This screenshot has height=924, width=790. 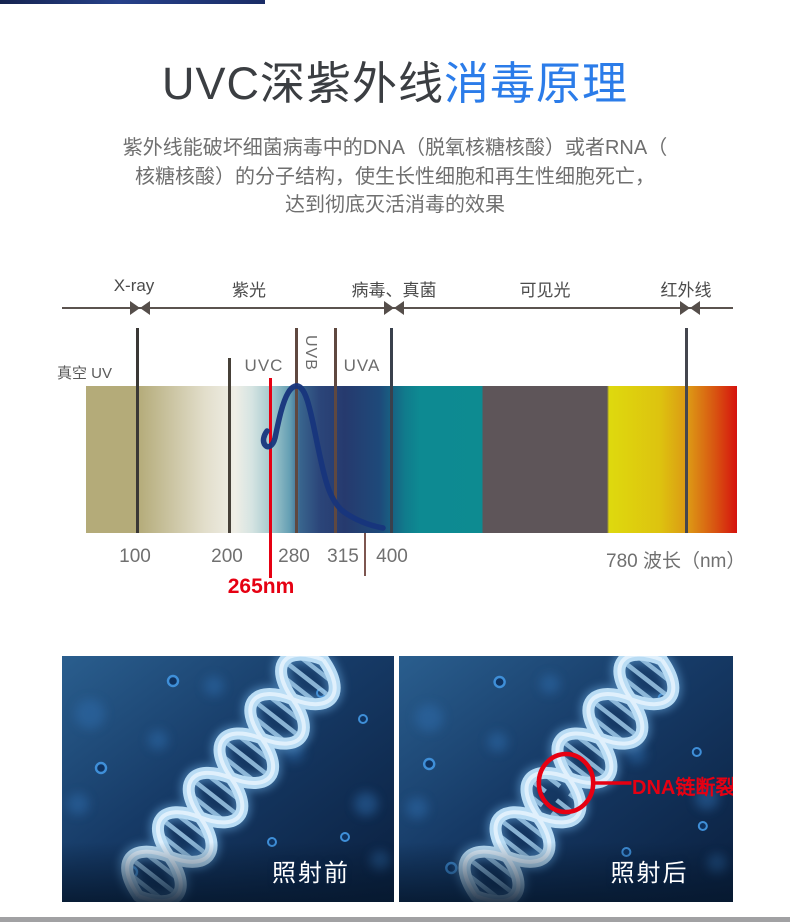 What do you see at coordinates (682, 788) in the screenshot?
I see `dna-break-label: DNA链断裂` at bounding box center [682, 788].